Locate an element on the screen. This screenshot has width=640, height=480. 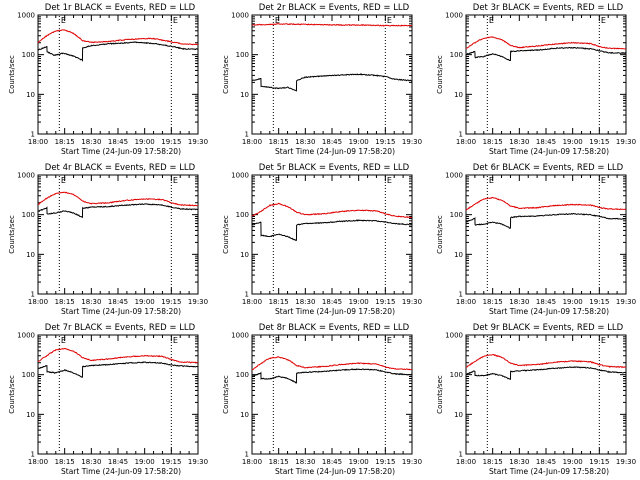
chart-title: Det 6r BLACK = Events, RED = LLD is located at coordinates (548, 168).